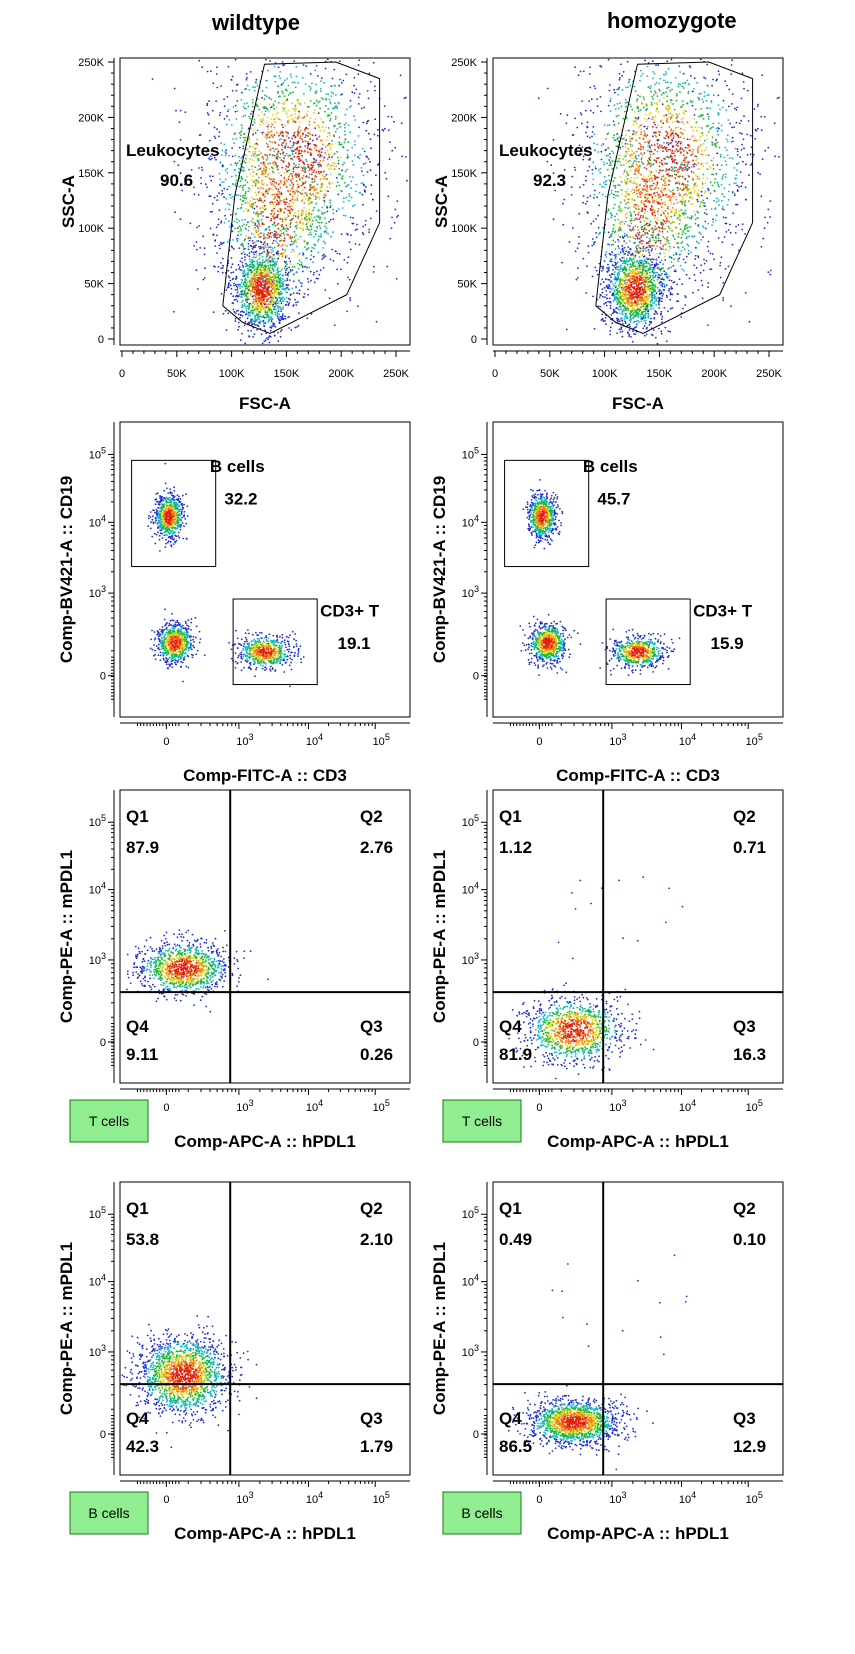 Image resolution: width=855 pixels, height=1654 pixels. What do you see at coordinates (769, 374) in the screenshot?
I see `tick-label: 250K` at bounding box center [769, 374].